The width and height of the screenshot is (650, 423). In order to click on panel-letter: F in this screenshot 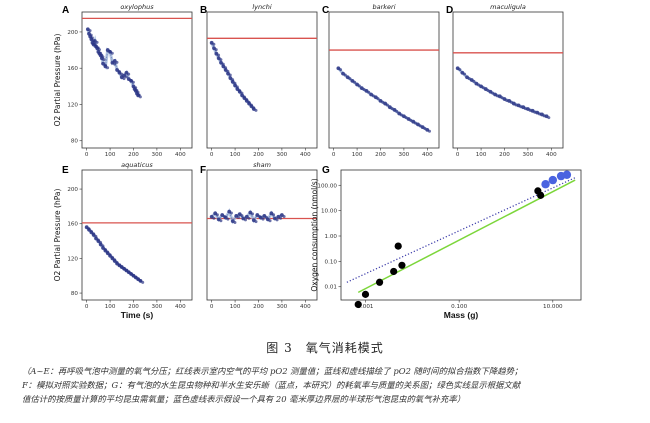, I will do `click(203, 170)`.